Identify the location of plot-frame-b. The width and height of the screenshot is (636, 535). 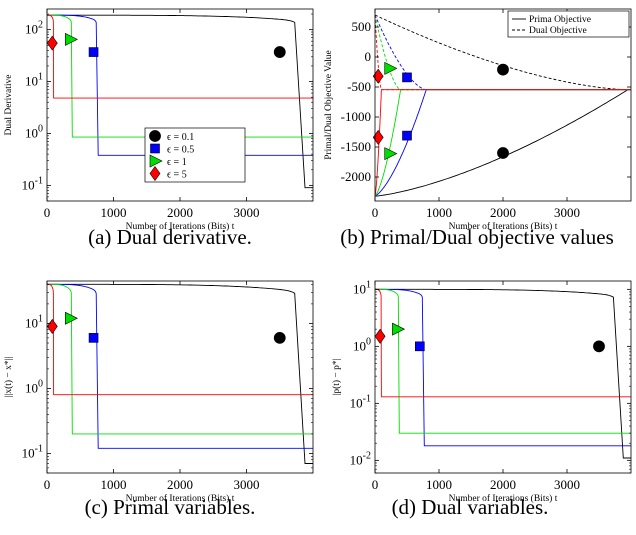
(503, 105).